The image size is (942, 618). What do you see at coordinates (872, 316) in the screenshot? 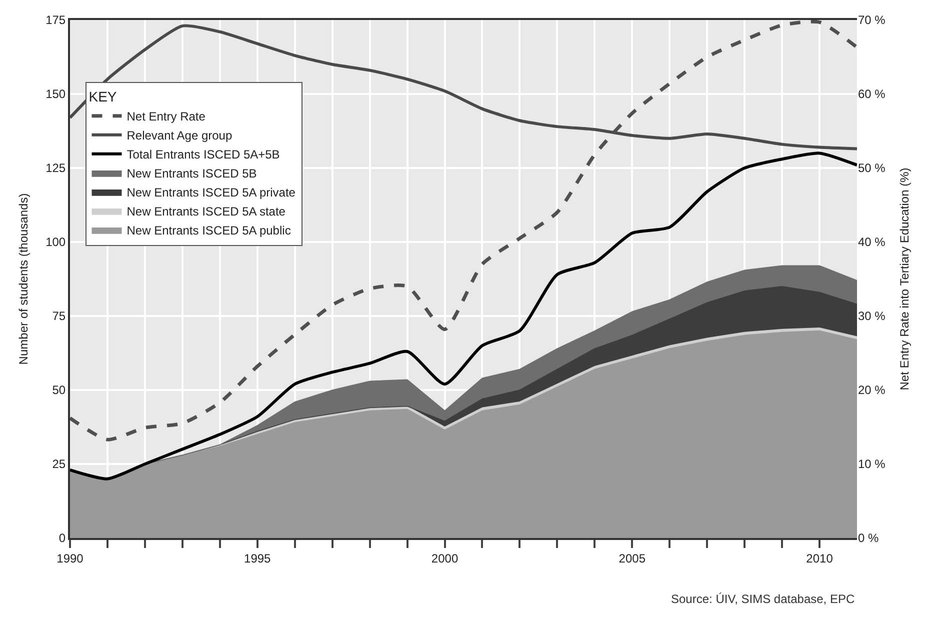
I see `y2-tick-label: 30 %` at bounding box center [872, 316].